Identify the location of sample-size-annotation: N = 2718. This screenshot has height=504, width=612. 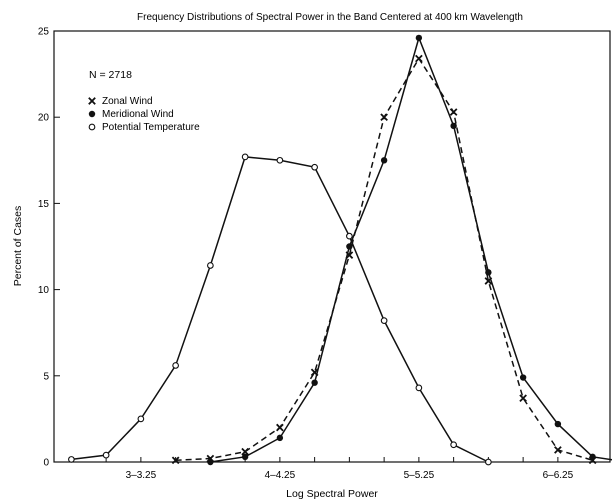
(110, 75).